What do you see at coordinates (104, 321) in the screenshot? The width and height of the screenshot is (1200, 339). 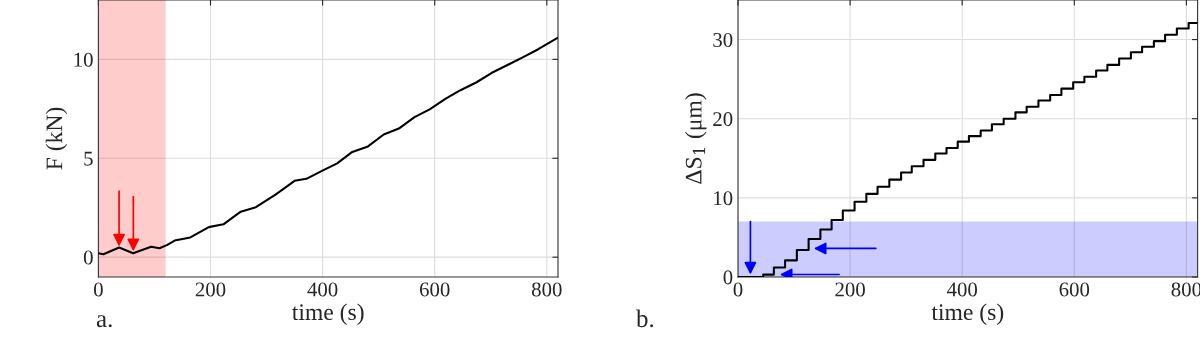 I see `text: a.` at bounding box center [104, 321].